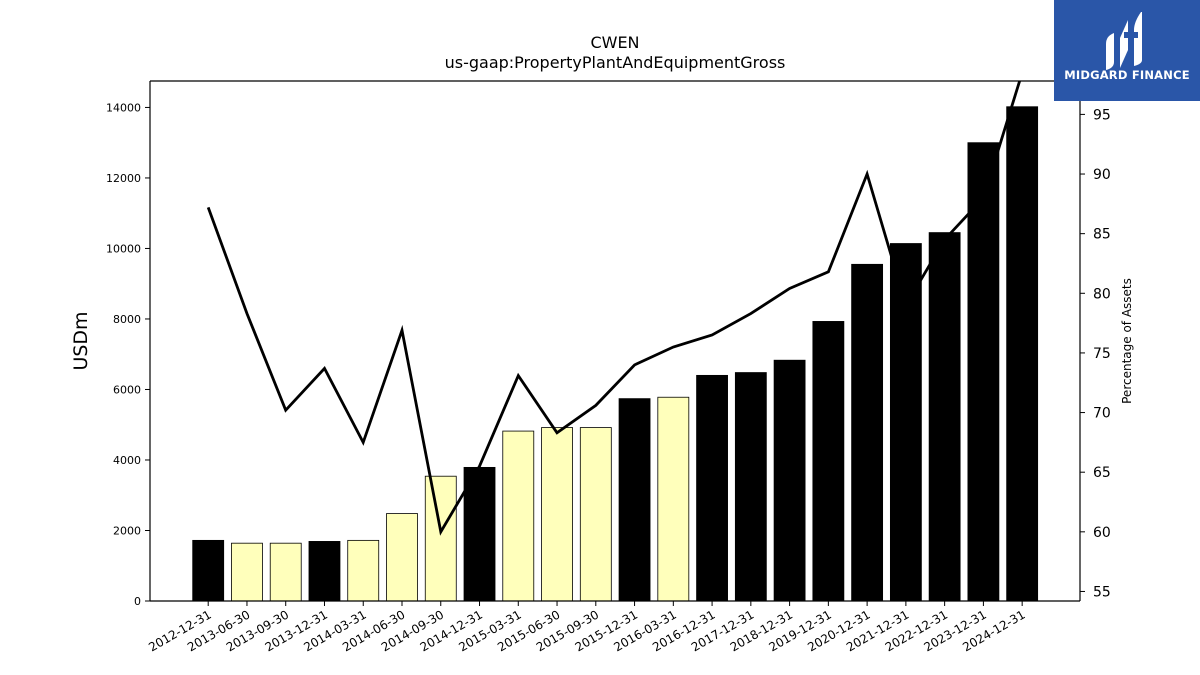 The width and height of the screenshot is (1200, 675). What do you see at coordinates (1102, 533) in the screenshot?
I see `y2-tick-label: 60` at bounding box center [1102, 533].